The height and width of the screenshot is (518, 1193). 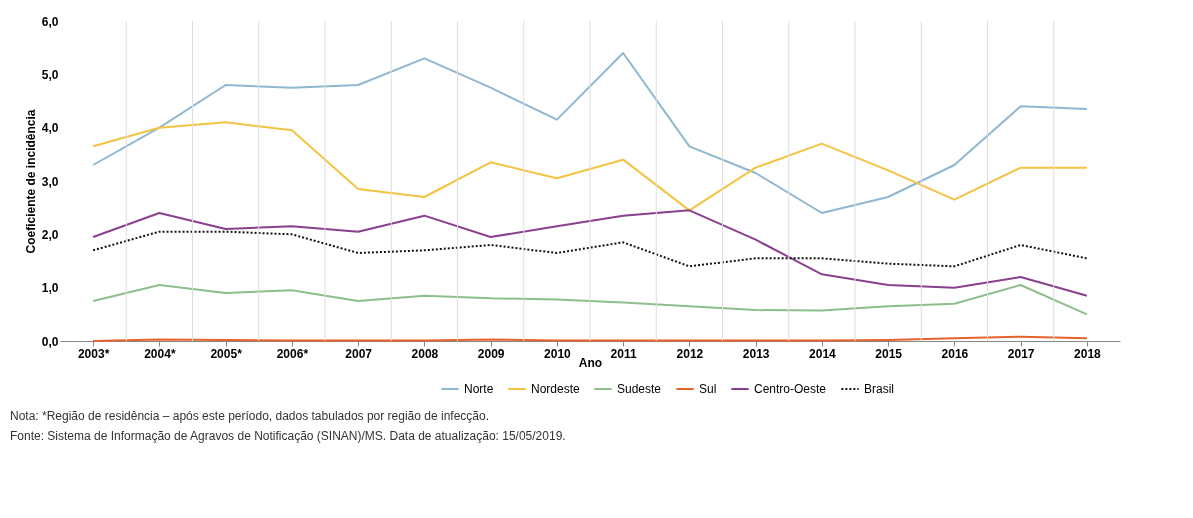 What do you see at coordinates (50, 74) in the screenshot?
I see `y-tick-label: 5,0` at bounding box center [50, 74].